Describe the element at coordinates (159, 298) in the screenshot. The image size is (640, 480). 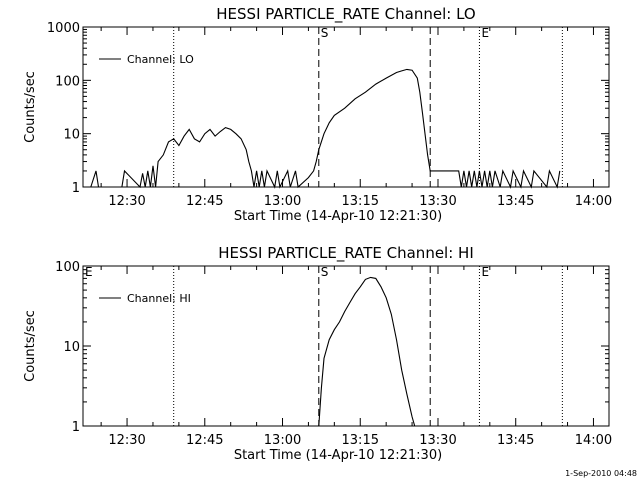
I see `legend-label: Channel: HI` at that location.